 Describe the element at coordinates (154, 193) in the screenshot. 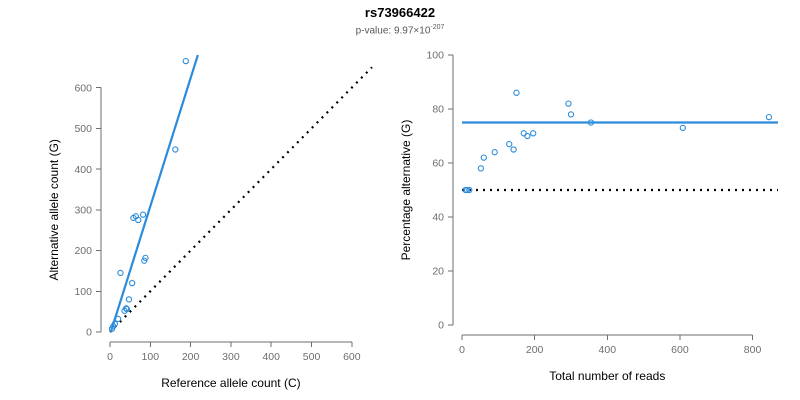

I see `fit-line` at that location.